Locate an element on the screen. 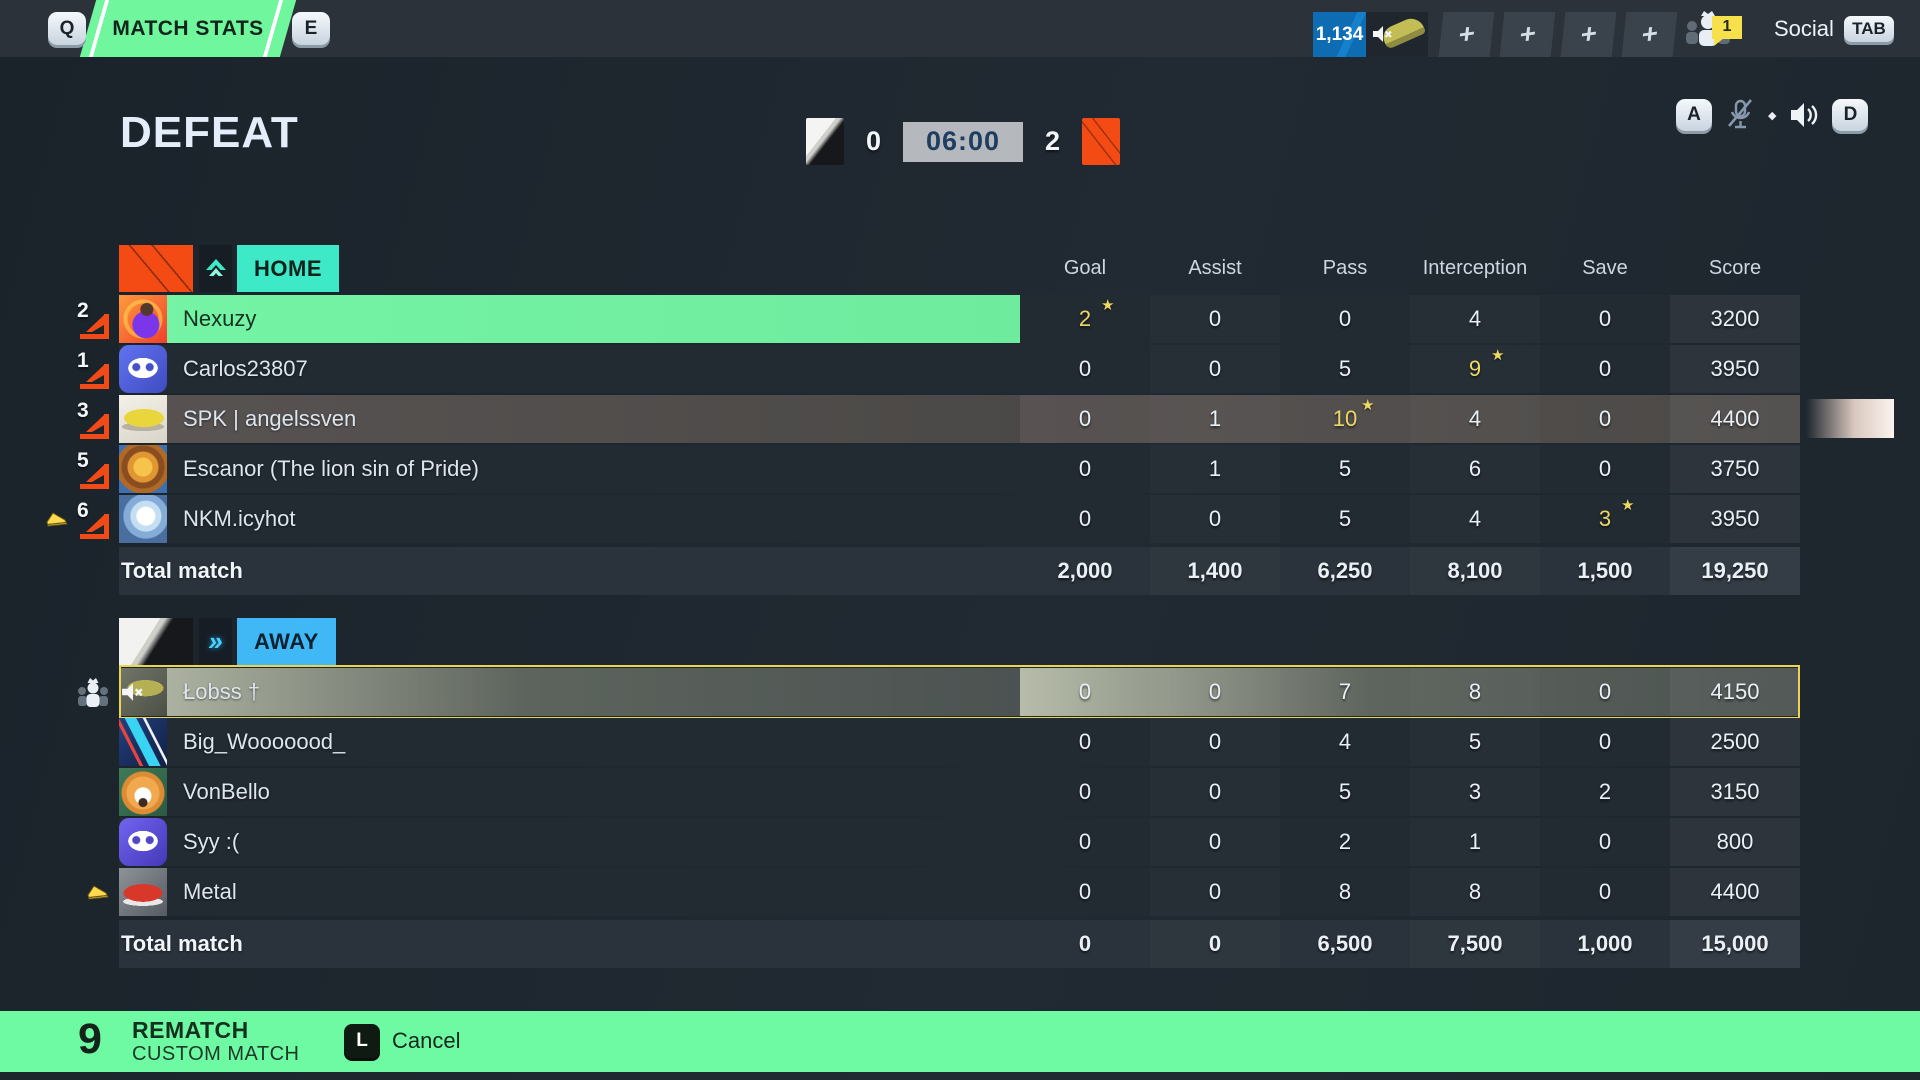 Image resolution: width=1920 pixels, height=1080 pixels. player-name-cell: Escanor (The lion sin of Pride) is located at coordinates (569, 469).